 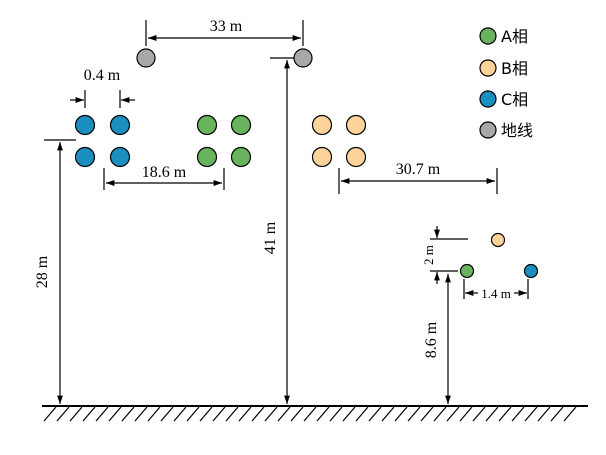 What do you see at coordinates (270, 237) in the screenshot?
I see `dimension-label-41m: 41 m` at bounding box center [270, 237].